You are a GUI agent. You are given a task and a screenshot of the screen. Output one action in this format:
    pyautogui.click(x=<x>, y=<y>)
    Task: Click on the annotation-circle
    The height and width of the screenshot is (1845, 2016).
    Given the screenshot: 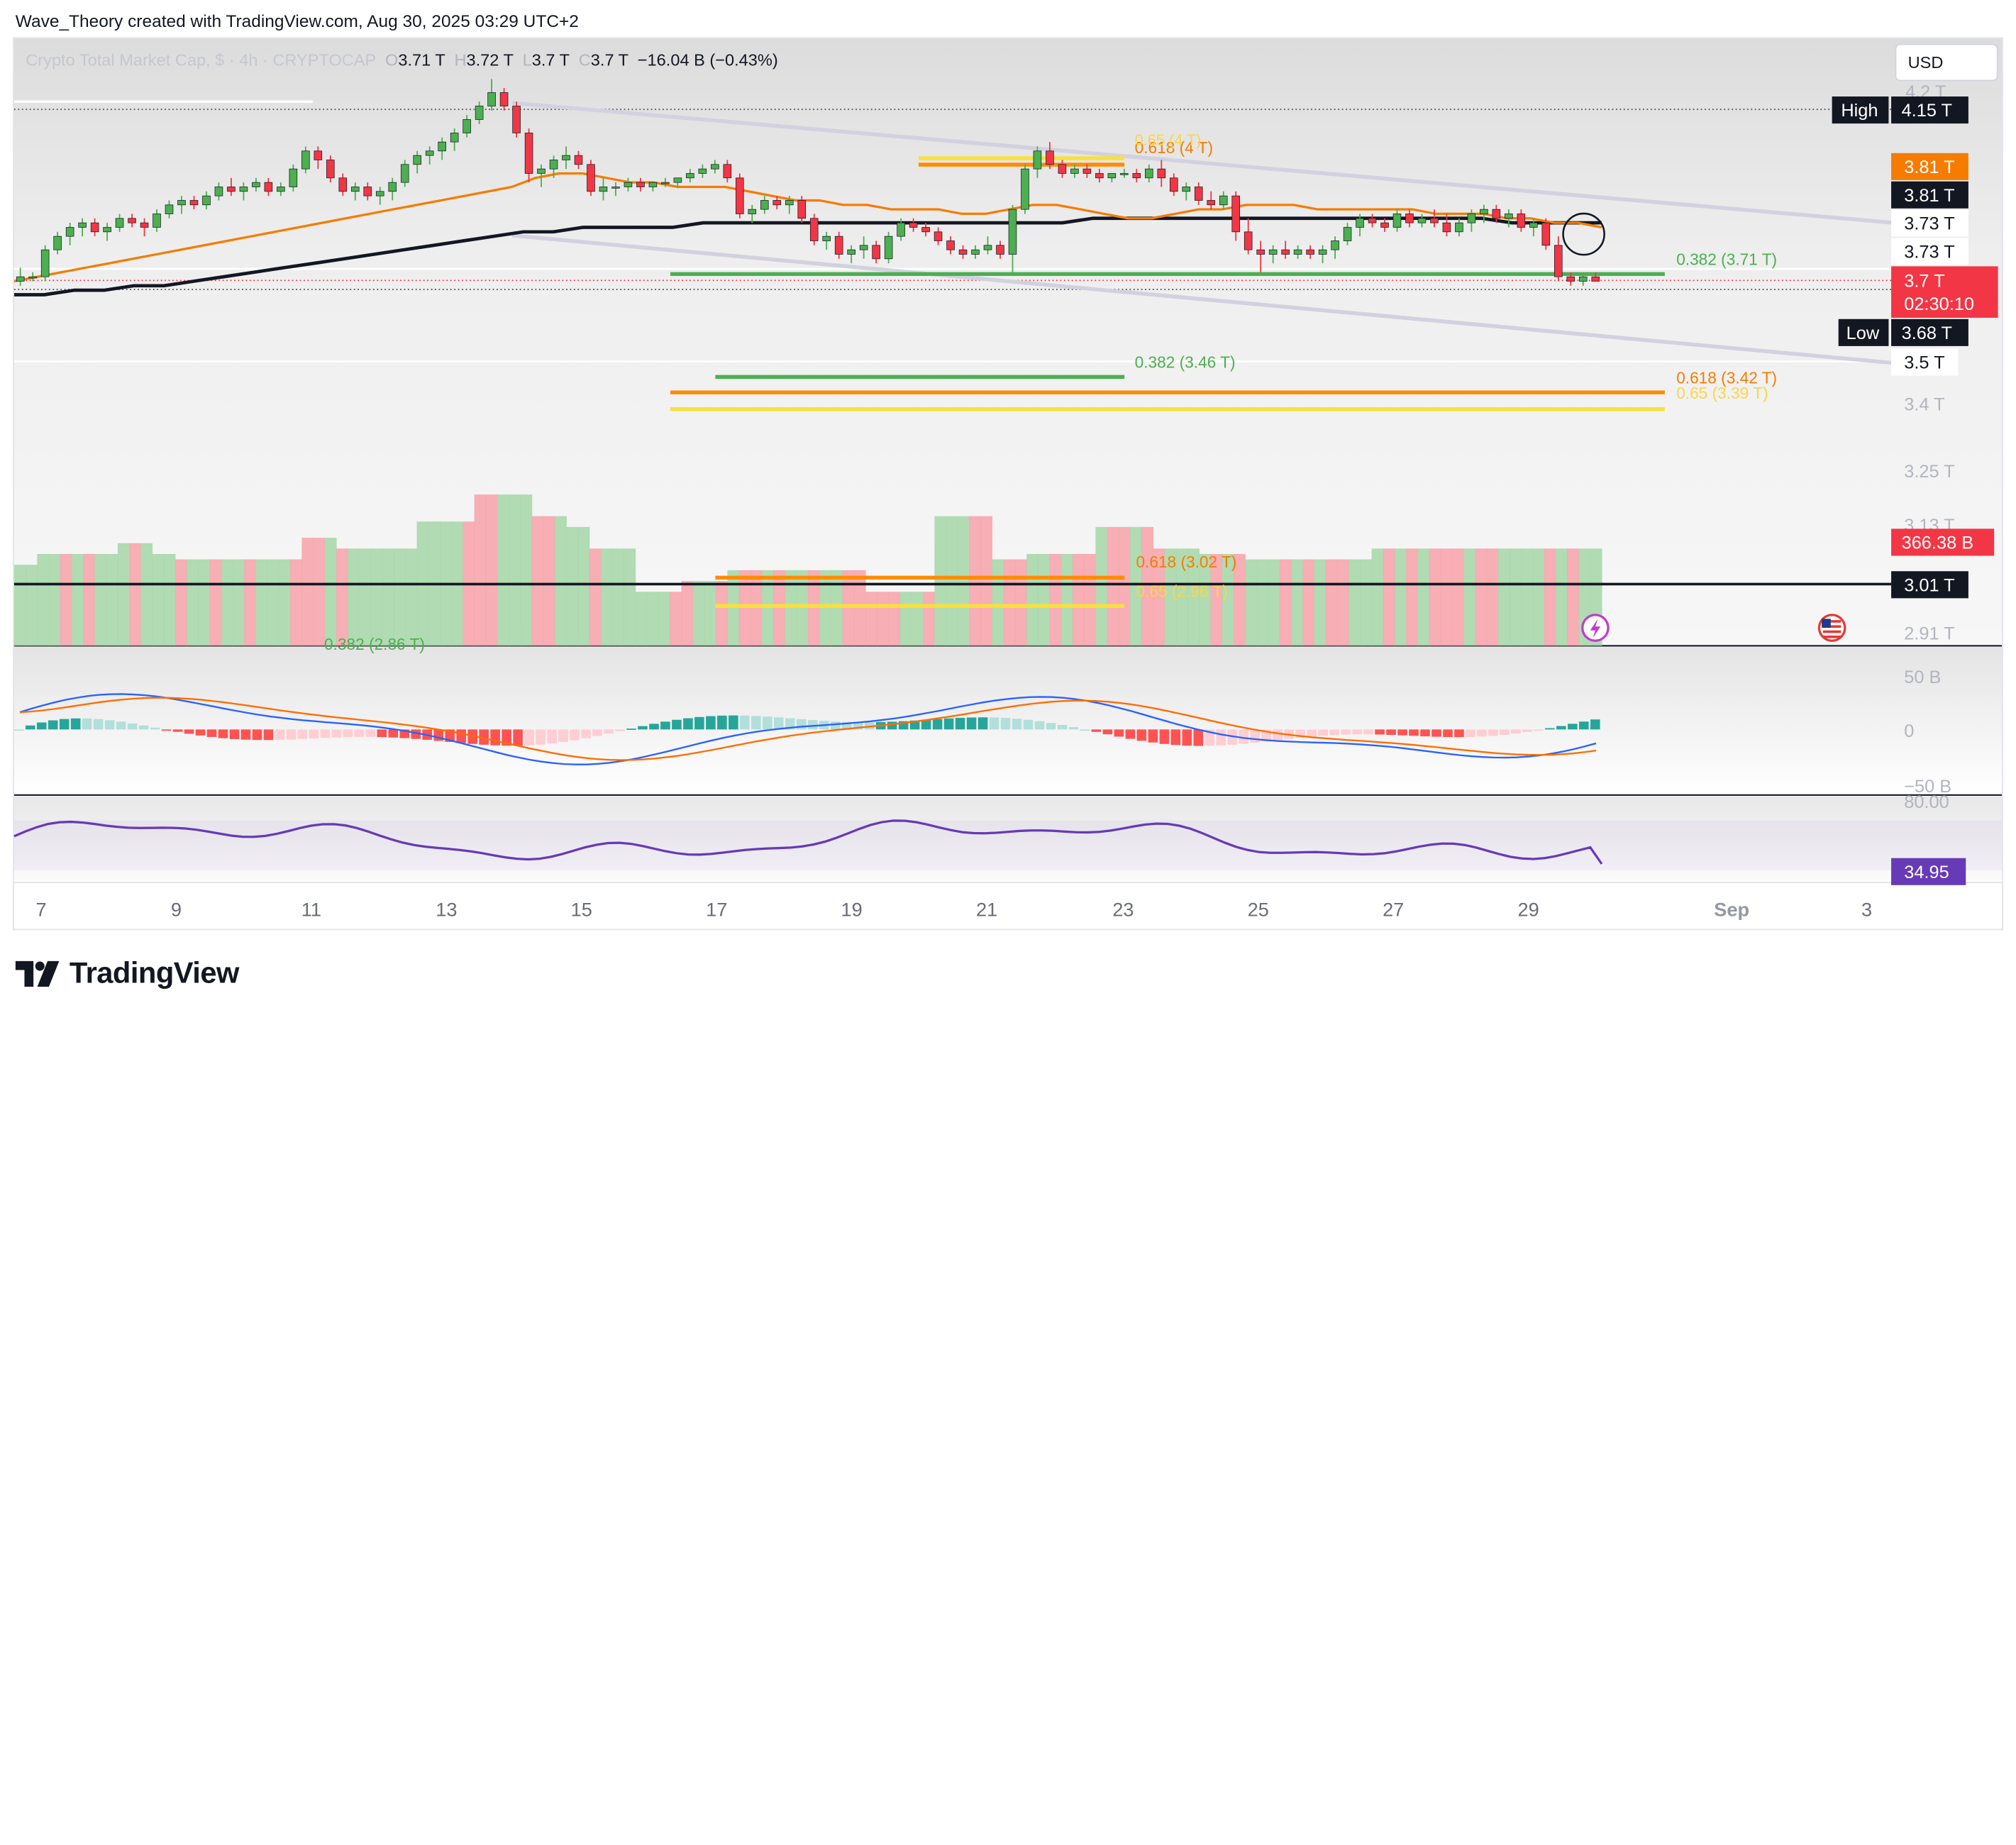 What is the action you would take?
    pyautogui.click(x=1584, y=234)
    